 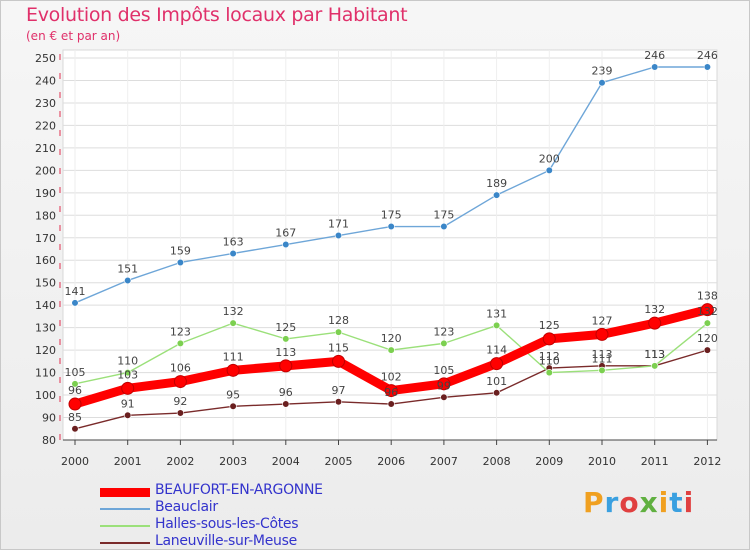 What do you see at coordinates (180, 461) in the screenshot?
I see `x-tick-label: 2002` at bounding box center [180, 461].